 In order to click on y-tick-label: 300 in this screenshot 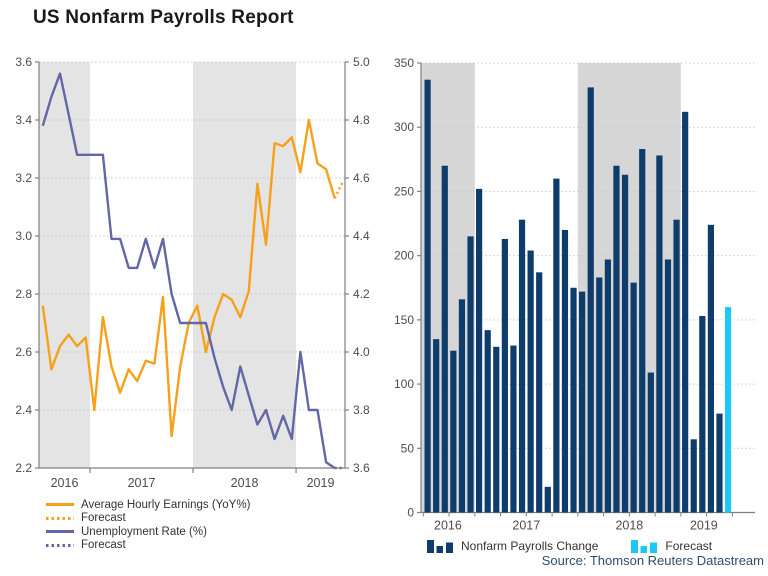, I will do `click(404, 127)`.